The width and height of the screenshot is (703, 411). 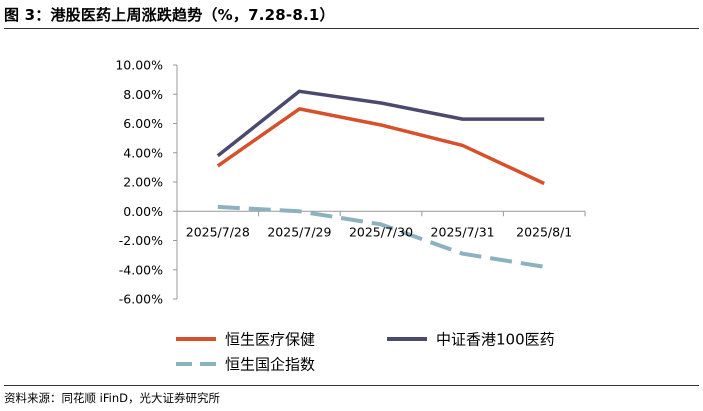 What do you see at coordinates (143, 211) in the screenshot?
I see `y-tick-label: 0.00%` at bounding box center [143, 211].